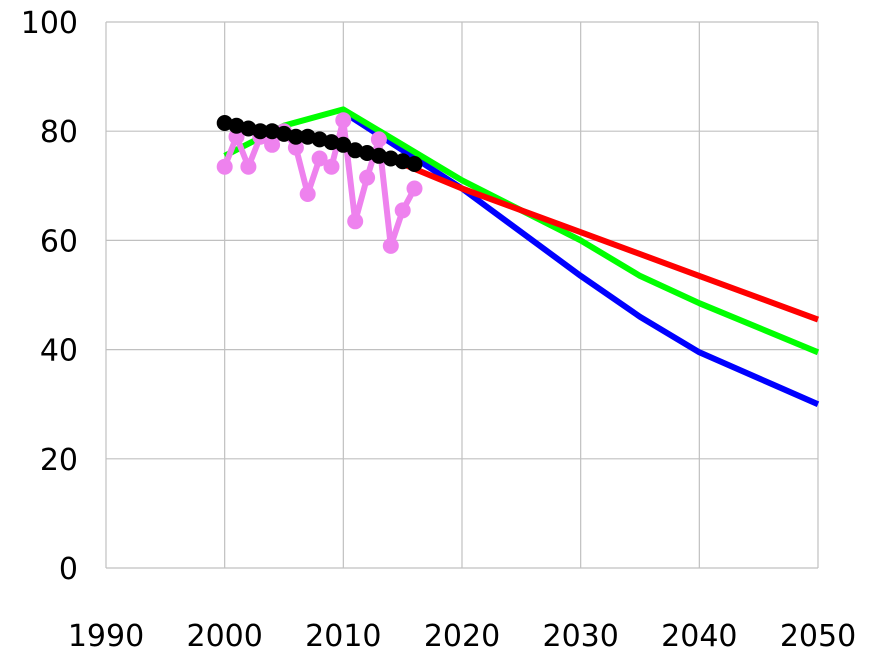 The height and width of the screenshot is (653, 886). I want to click on y-axis-tick-labels: 0 20 40 60 80 100, so click(49, 296).